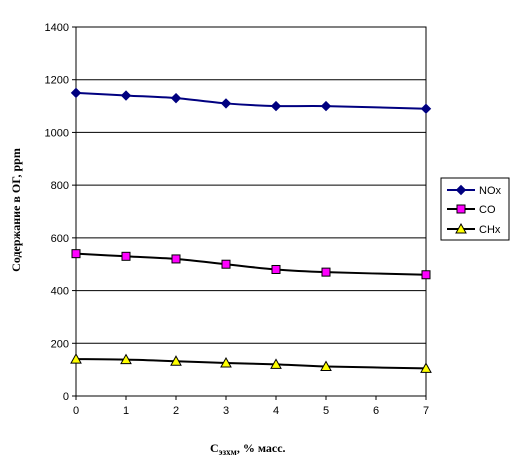 The width and height of the screenshot is (517, 467). Describe the element at coordinates (60, 186) in the screenshot. I see `y-tick-label: 800` at that location.